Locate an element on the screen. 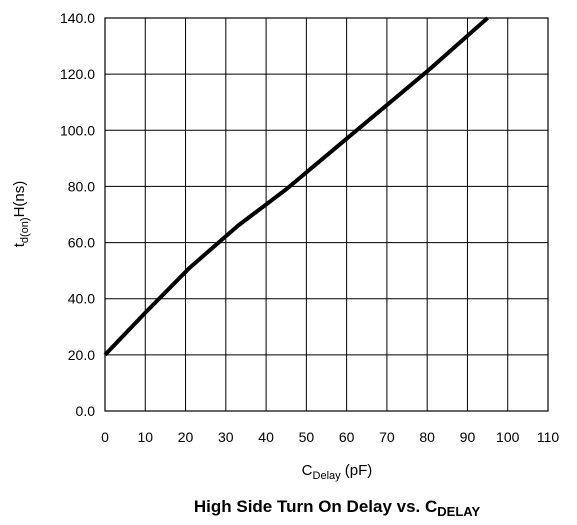 This screenshot has height=525, width=577. y-axis-label: td(on)H(ns) is located at coordinates (21, 214).